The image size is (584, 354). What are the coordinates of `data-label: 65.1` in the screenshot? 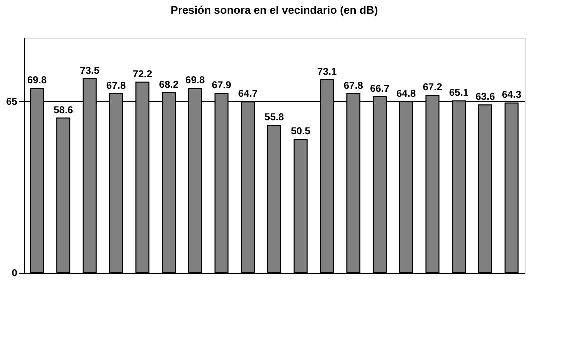 It's located at (459, 94).